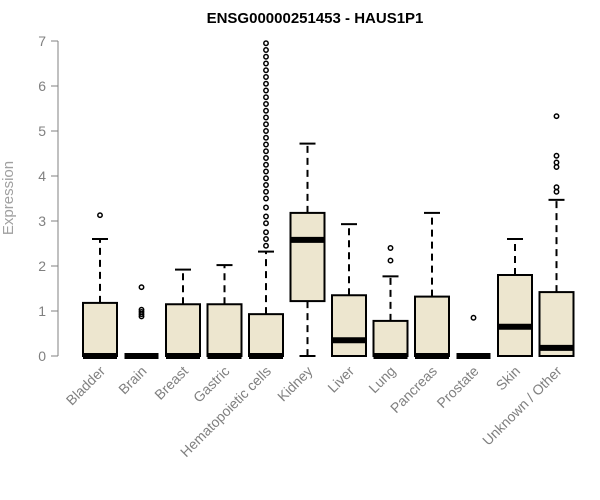  What do you see at coordinates (508, 378) in the screenshot?
I see `x-tick-label: Skin` at bounding box center [508, 378].